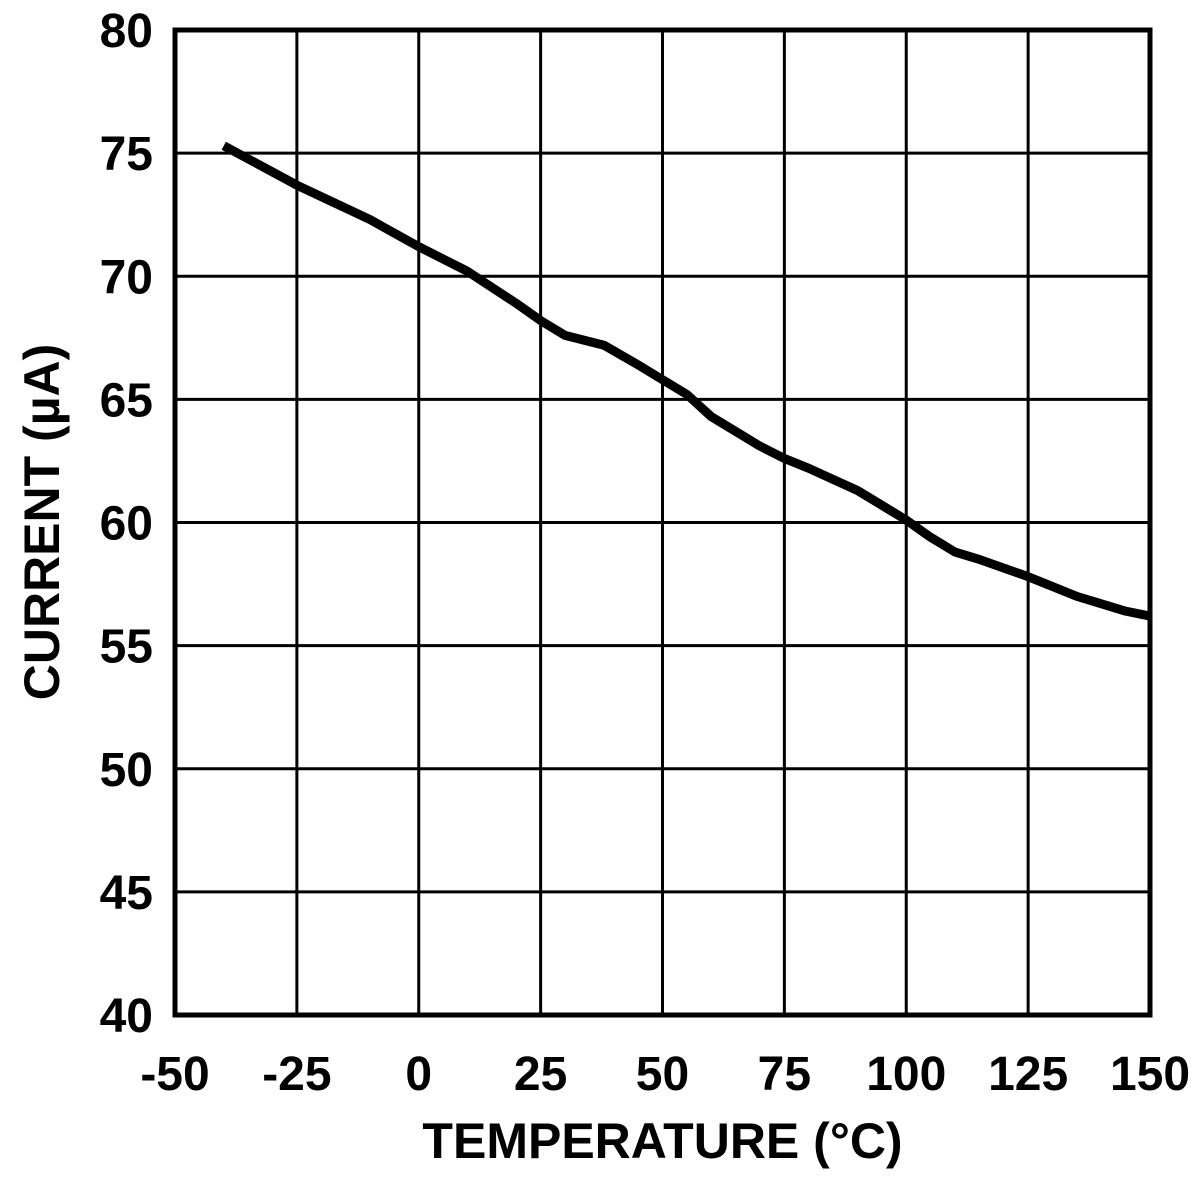 Image resolution: width=1200 pixels, height=1200 pixels. What do you see at coordinates (784, 1074) in the screenshot?
I see `x-tick-label: 75` at bounding box center [784, 1074].